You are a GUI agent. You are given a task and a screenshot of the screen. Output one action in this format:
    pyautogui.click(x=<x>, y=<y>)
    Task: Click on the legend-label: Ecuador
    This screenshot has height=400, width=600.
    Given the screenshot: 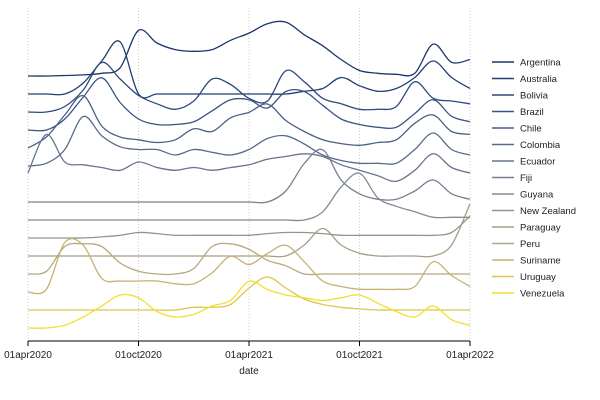 What is the action you would take?
    pyautogui.click(x=537, y=162)
    